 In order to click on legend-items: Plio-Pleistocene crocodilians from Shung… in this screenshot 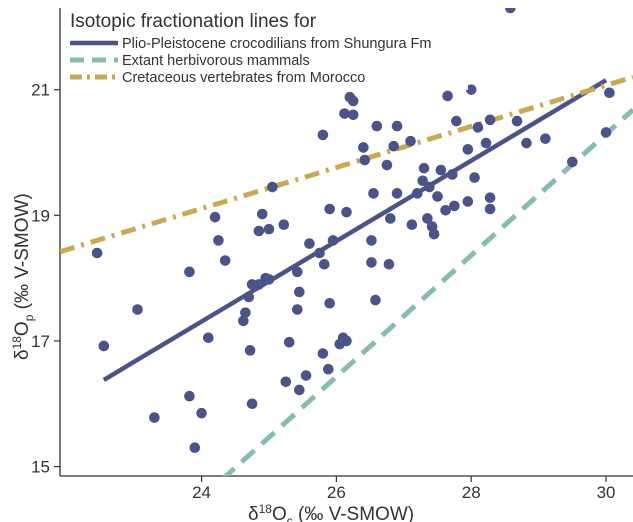, I will do `click(250, 61)`.